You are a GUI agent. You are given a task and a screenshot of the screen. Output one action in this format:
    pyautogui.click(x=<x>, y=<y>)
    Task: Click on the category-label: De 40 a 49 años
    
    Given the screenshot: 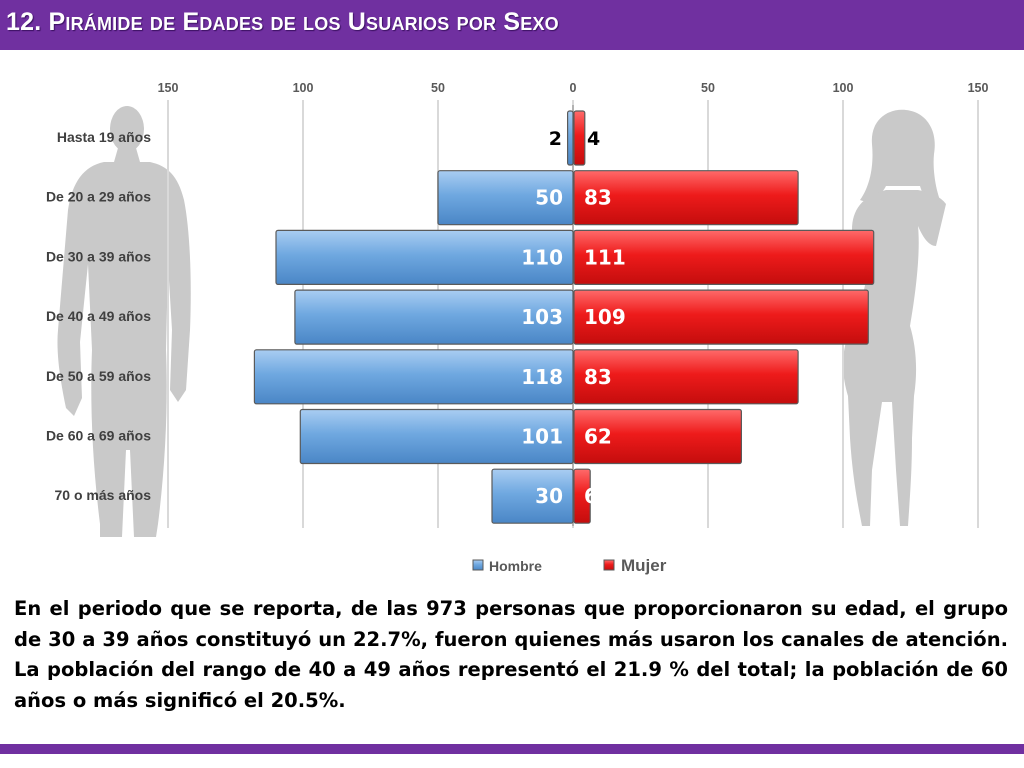 What is the action you would take?
    pyautogui.click(x=98, y=316)
    